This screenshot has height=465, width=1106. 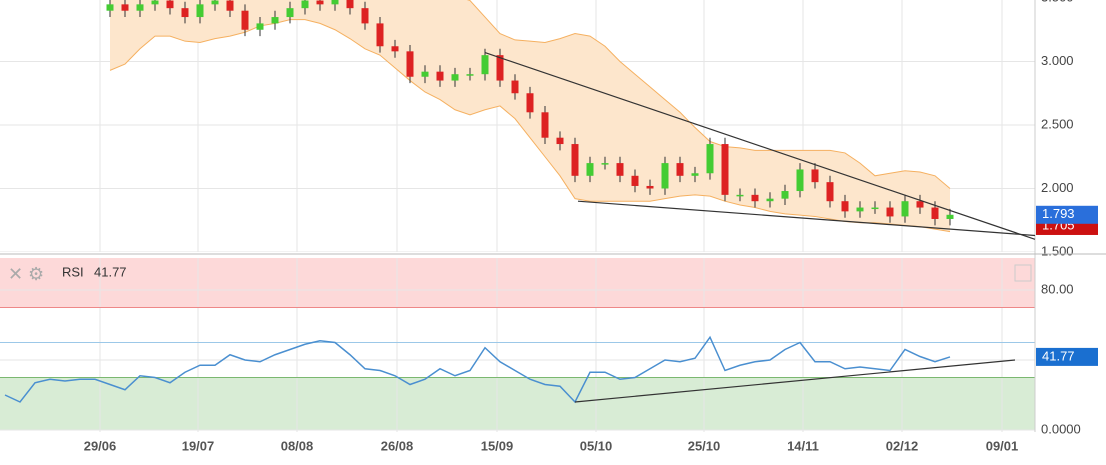 I want to click on rsi-value: 41.77, so click(x=110, y=271).